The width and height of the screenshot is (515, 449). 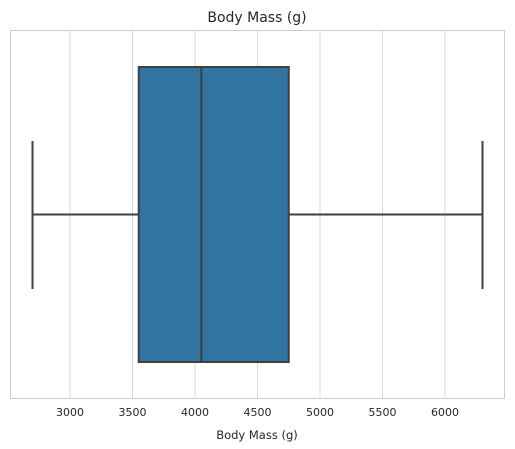 I want to click on x-axis-ticks: 3000 3500 4000 4500 5000 5500 6000, so click(x=257, y=412).